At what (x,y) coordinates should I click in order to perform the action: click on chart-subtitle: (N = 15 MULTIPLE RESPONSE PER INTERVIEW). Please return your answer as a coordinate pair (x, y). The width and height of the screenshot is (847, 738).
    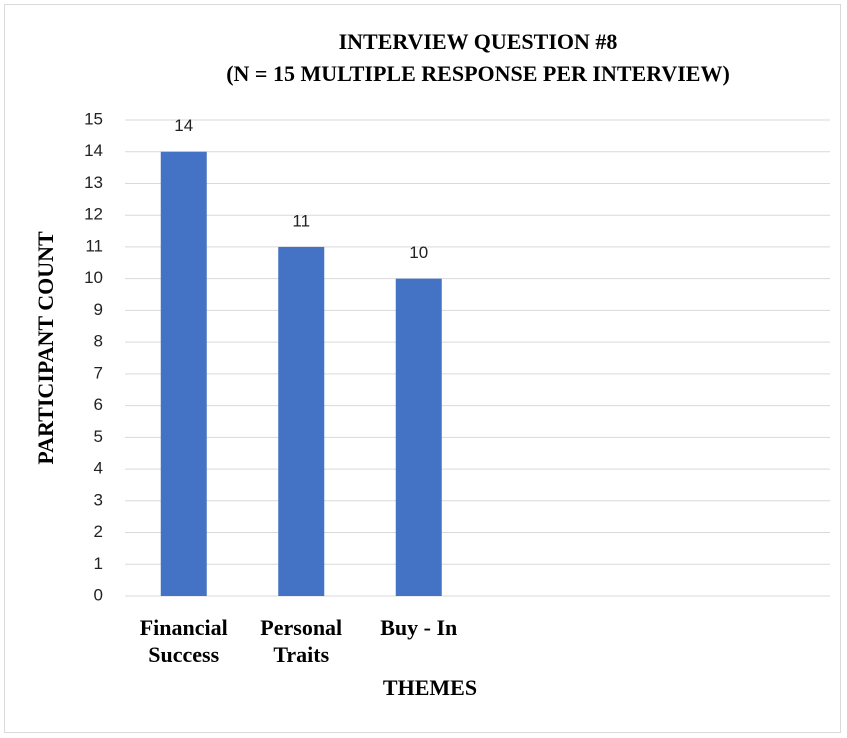
    Looking at the image, I should click on (478, 73).